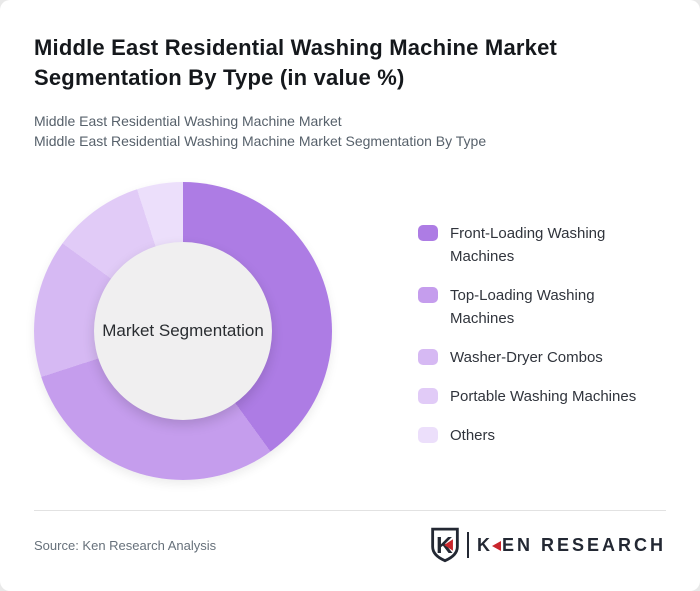  I want to click on logo-divider, so click(467, 545).